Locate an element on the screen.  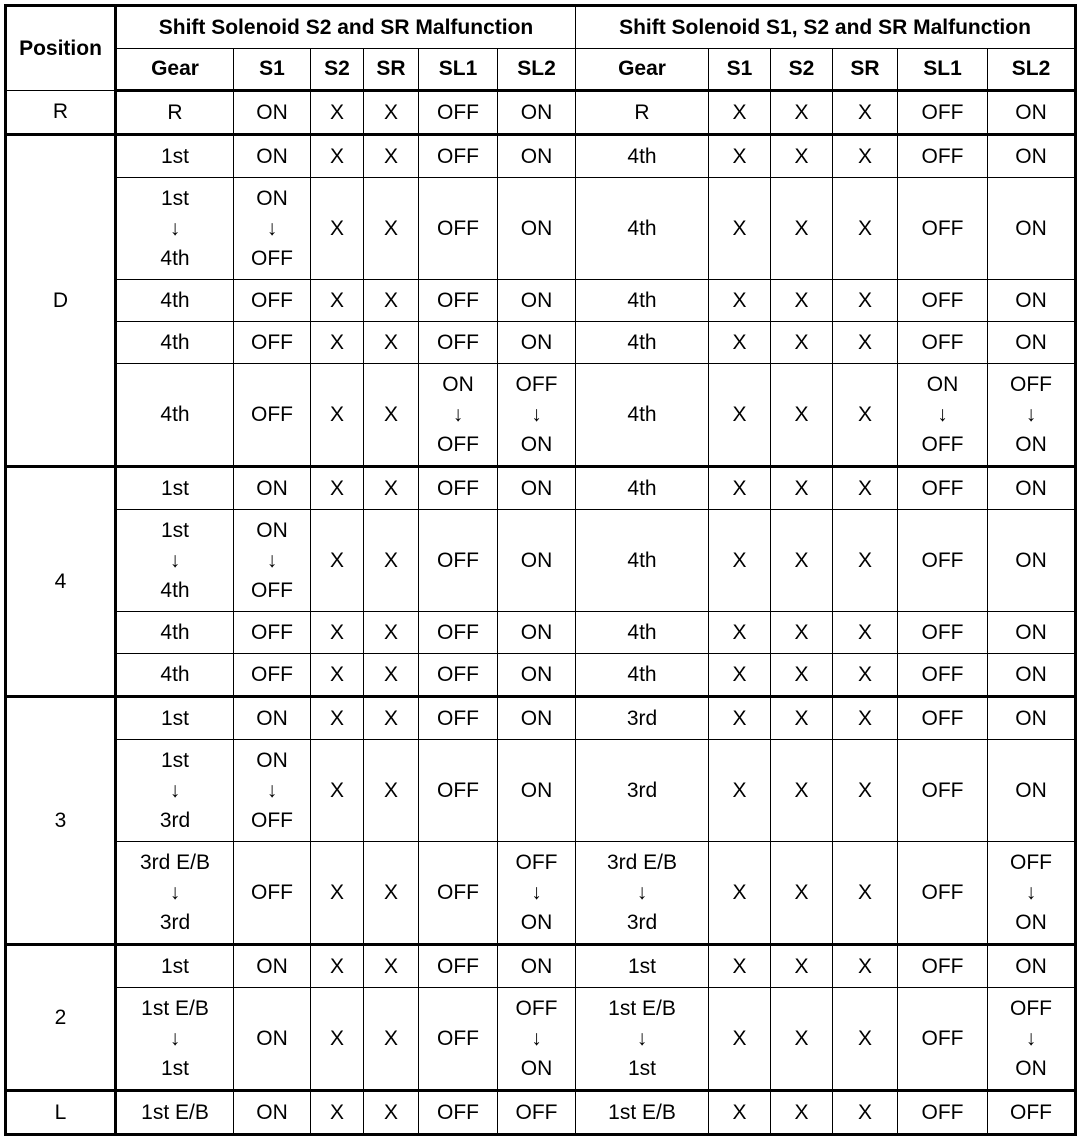
cell-sl2-1: OFF ↓ ON is located at coordinates (536, 1039).